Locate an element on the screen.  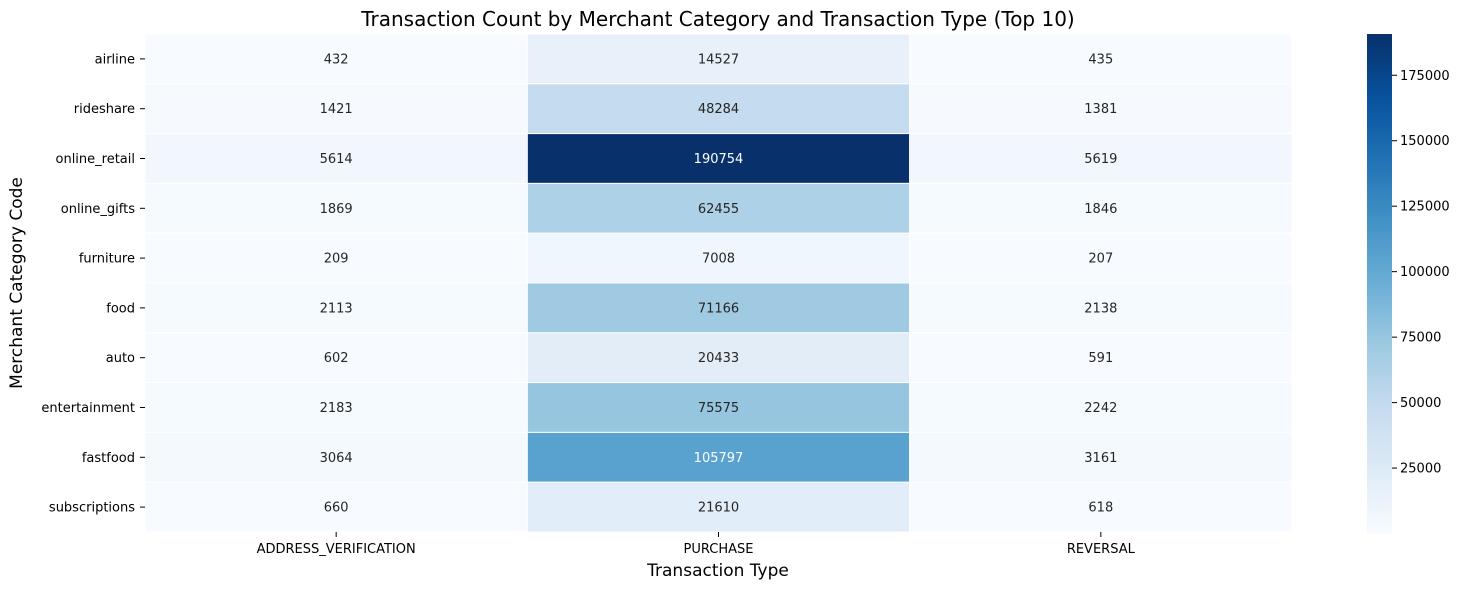
cell-value-label: 7008 is located at coordinates (718, 259).